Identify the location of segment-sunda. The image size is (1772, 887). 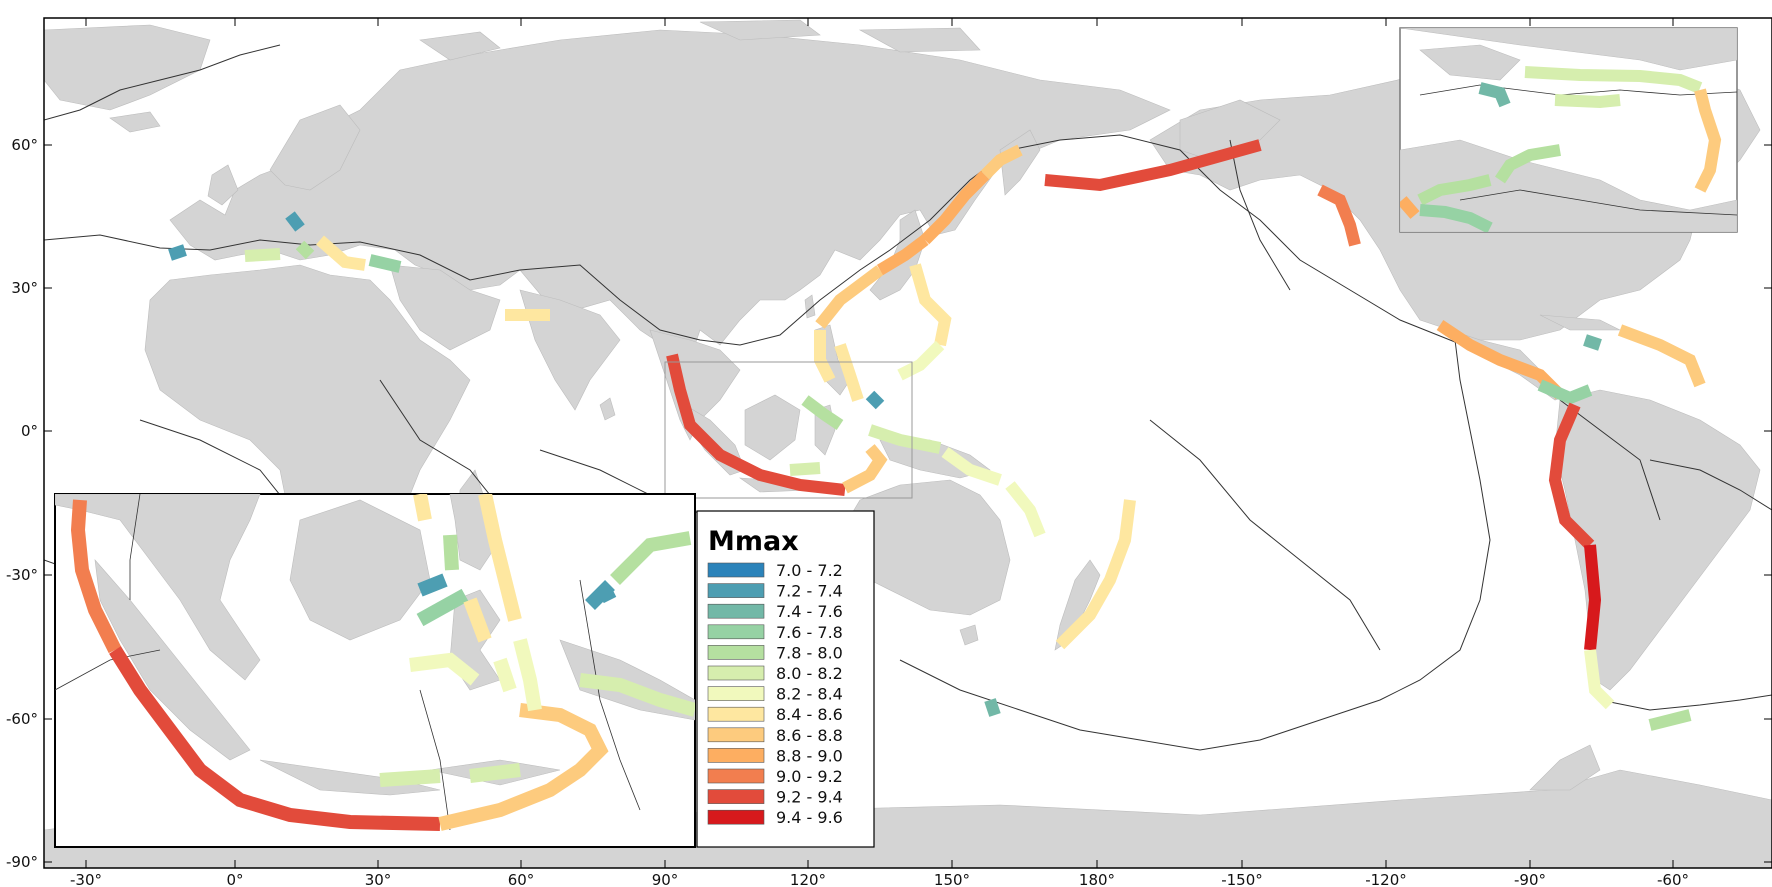
(756, 424).